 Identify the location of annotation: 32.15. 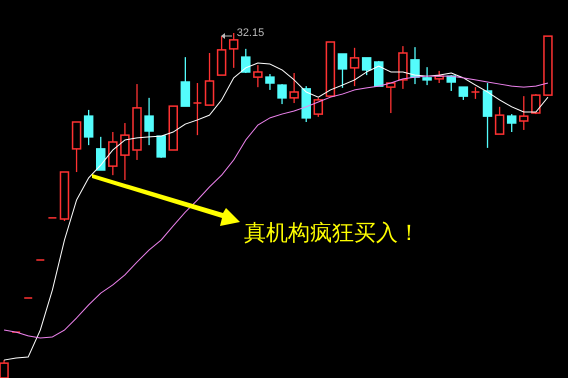
(250, 33).